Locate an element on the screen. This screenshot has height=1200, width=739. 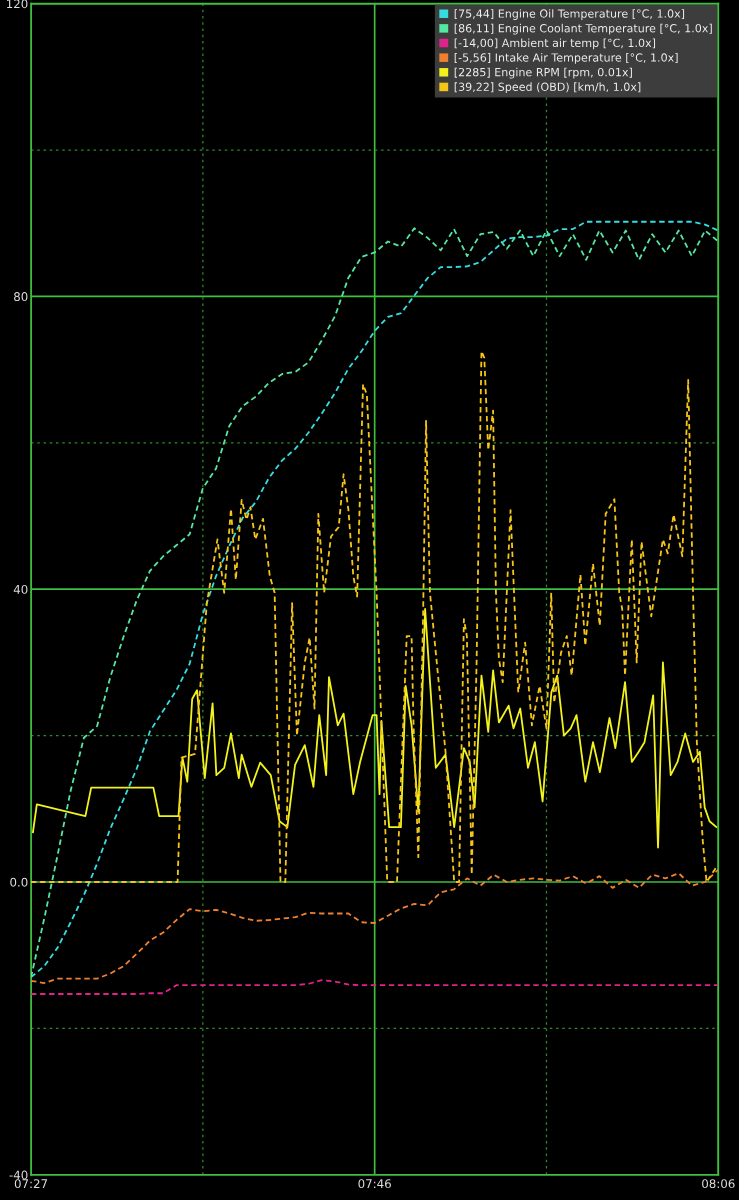
y-tick-label: 80 is located at coordinates (21, 297).